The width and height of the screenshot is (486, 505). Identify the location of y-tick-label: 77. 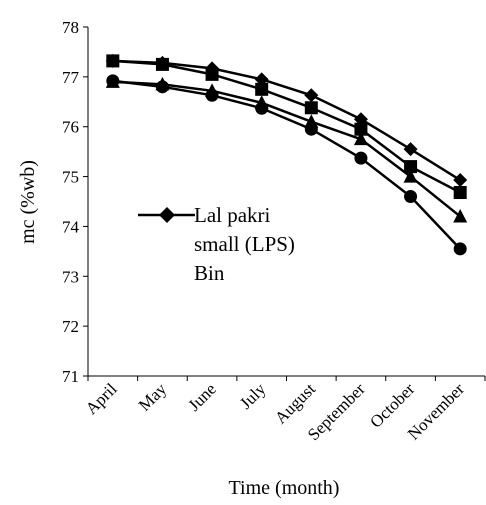
(71, 77).